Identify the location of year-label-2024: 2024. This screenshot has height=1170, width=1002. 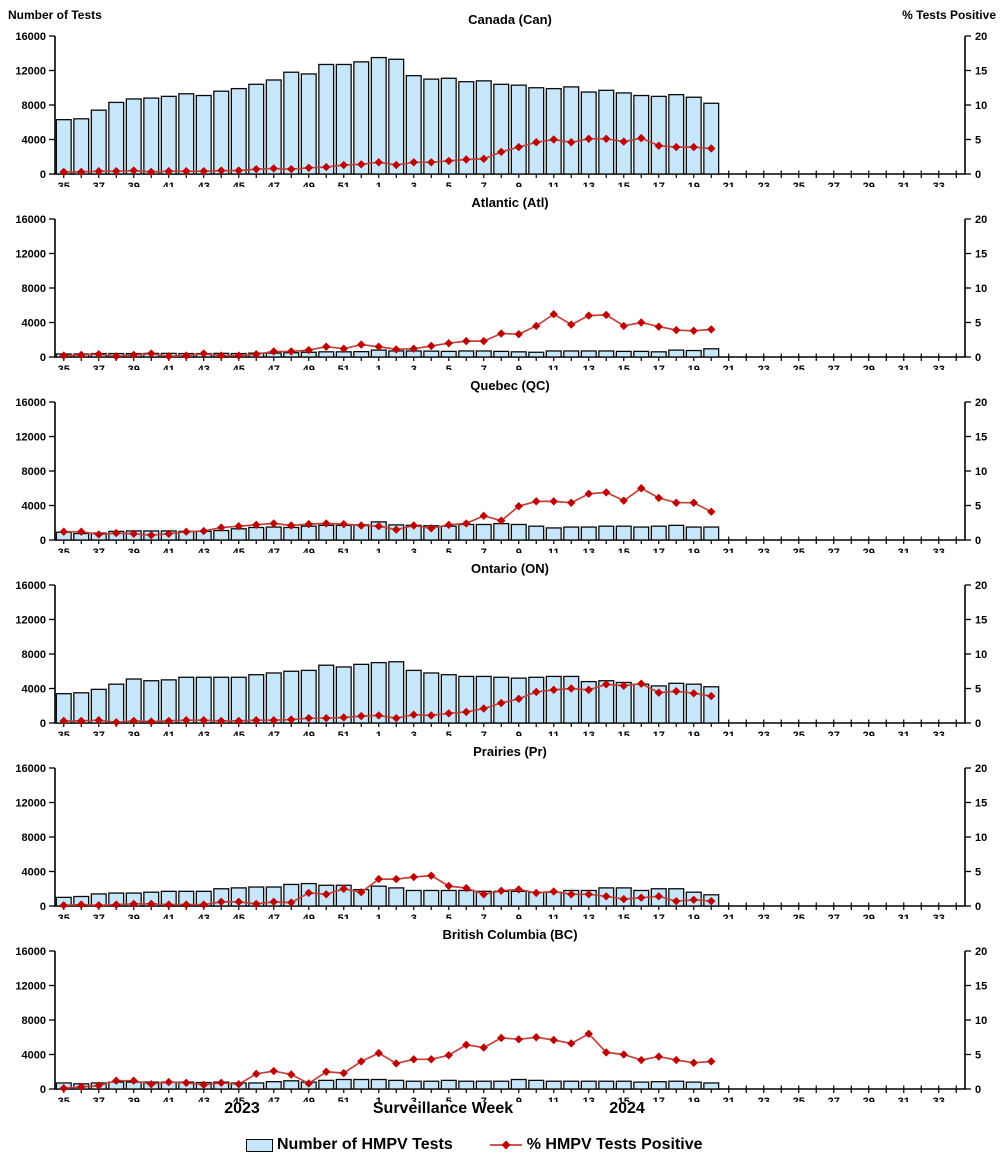
(627, 1108).